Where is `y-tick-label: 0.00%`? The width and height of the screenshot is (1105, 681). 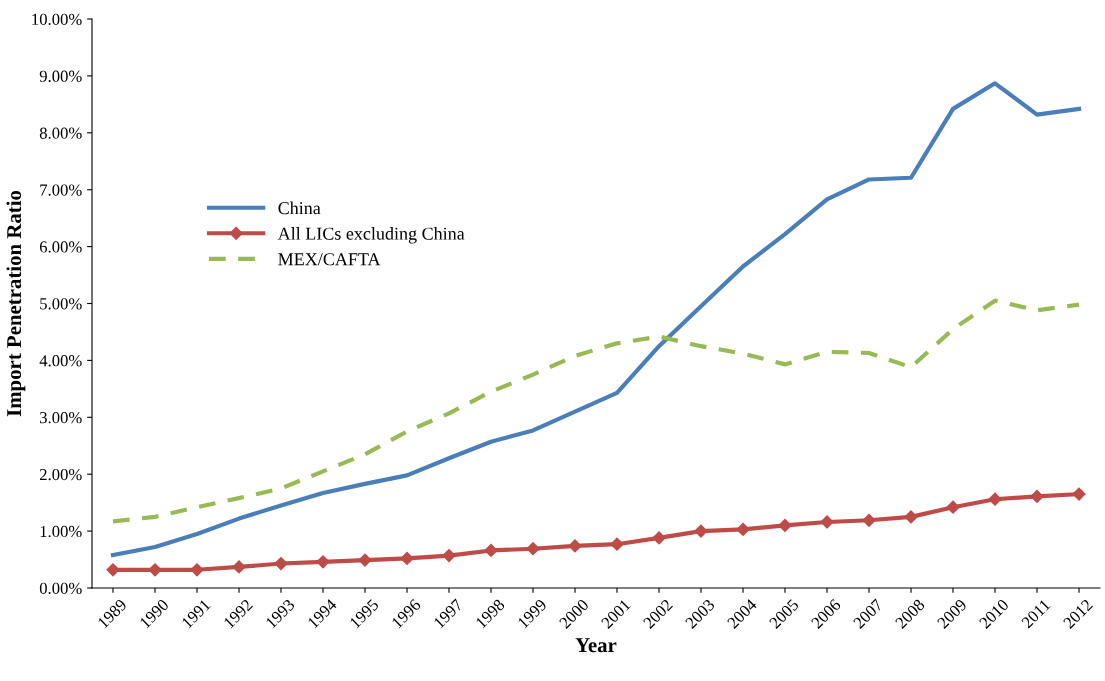
y-tick-label: 0.00% is located at coordinates (60, 588).